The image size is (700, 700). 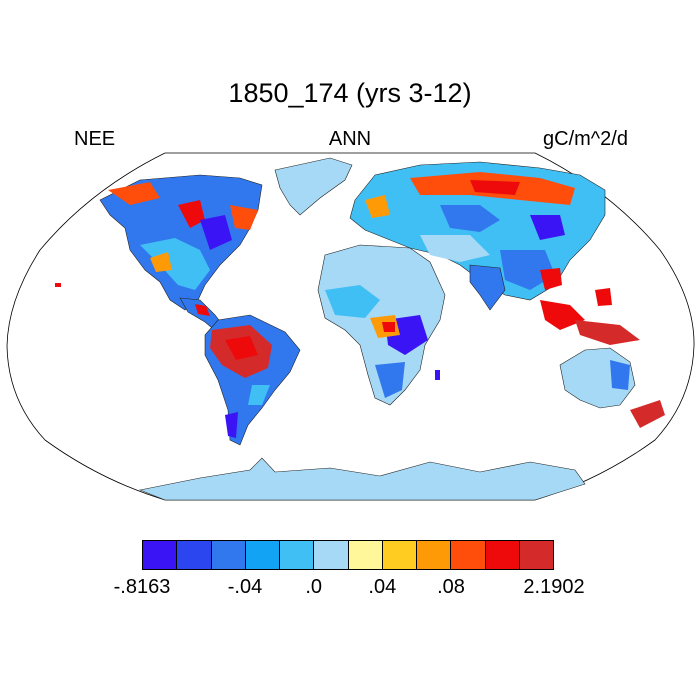 What do you see at coordinates (252, 380) in the screenshot?
I see `south-america` at bounding box center [252, 380].